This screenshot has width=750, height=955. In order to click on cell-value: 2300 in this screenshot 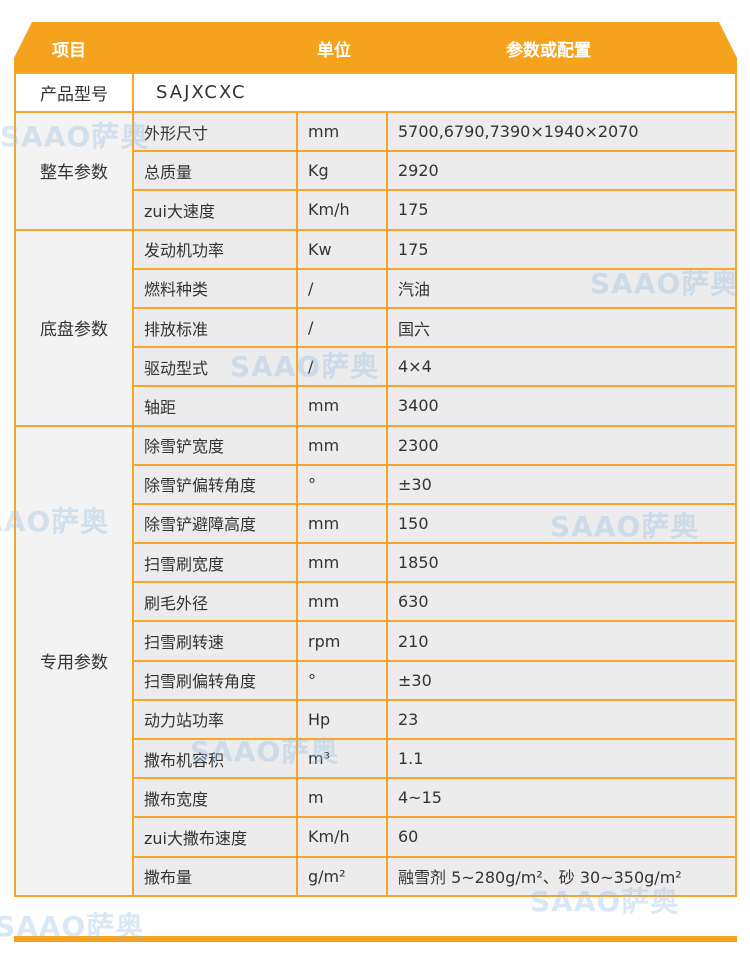, I will do `click(561, 445)`.